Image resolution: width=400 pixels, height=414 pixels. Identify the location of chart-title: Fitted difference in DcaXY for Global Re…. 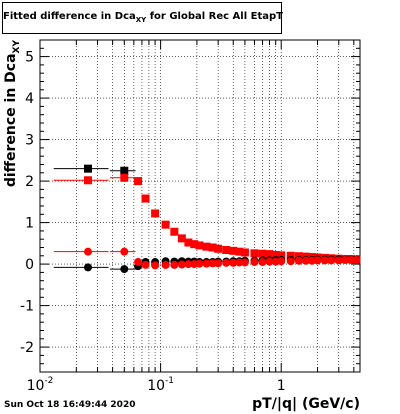
(143, 17).